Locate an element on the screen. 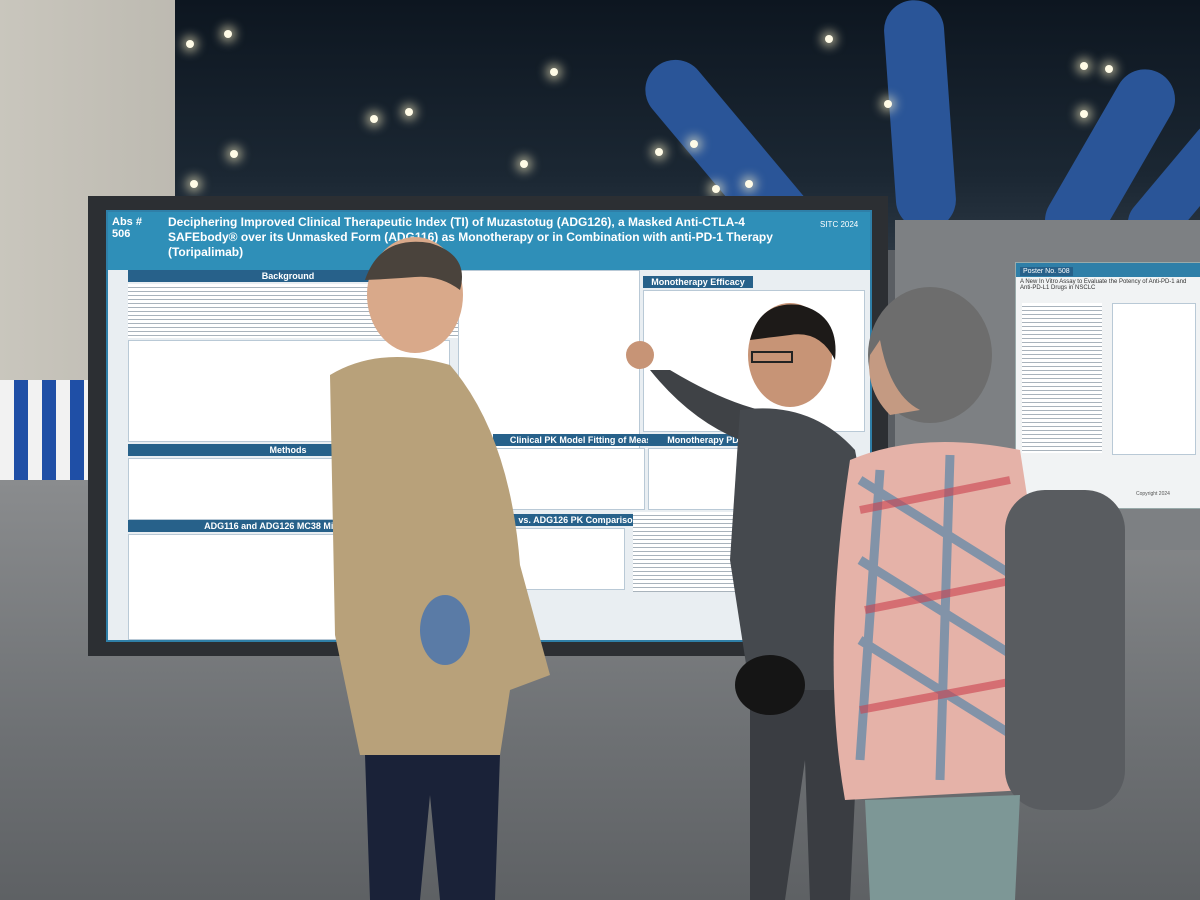  steel-beam is located at coordinates (920, 116).